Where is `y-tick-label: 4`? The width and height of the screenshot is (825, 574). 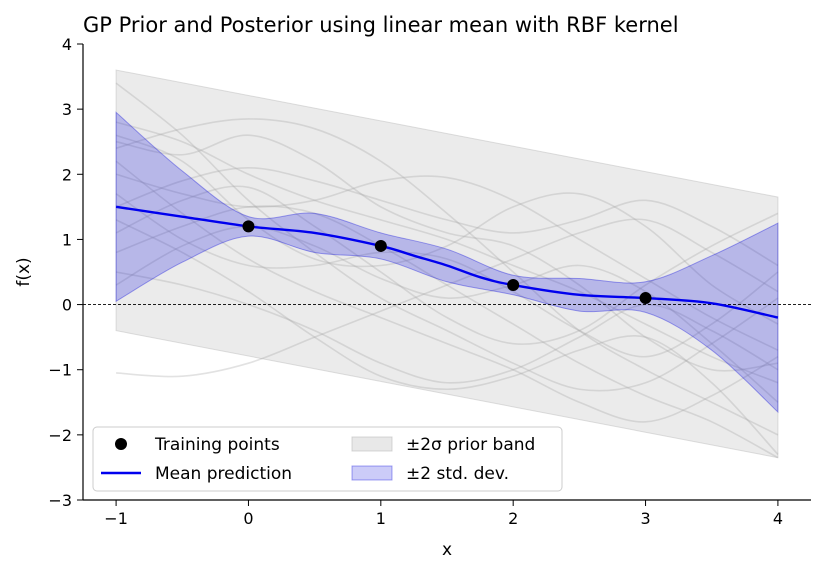 y-tick-label: 4 is located at coordinates (67, 44).